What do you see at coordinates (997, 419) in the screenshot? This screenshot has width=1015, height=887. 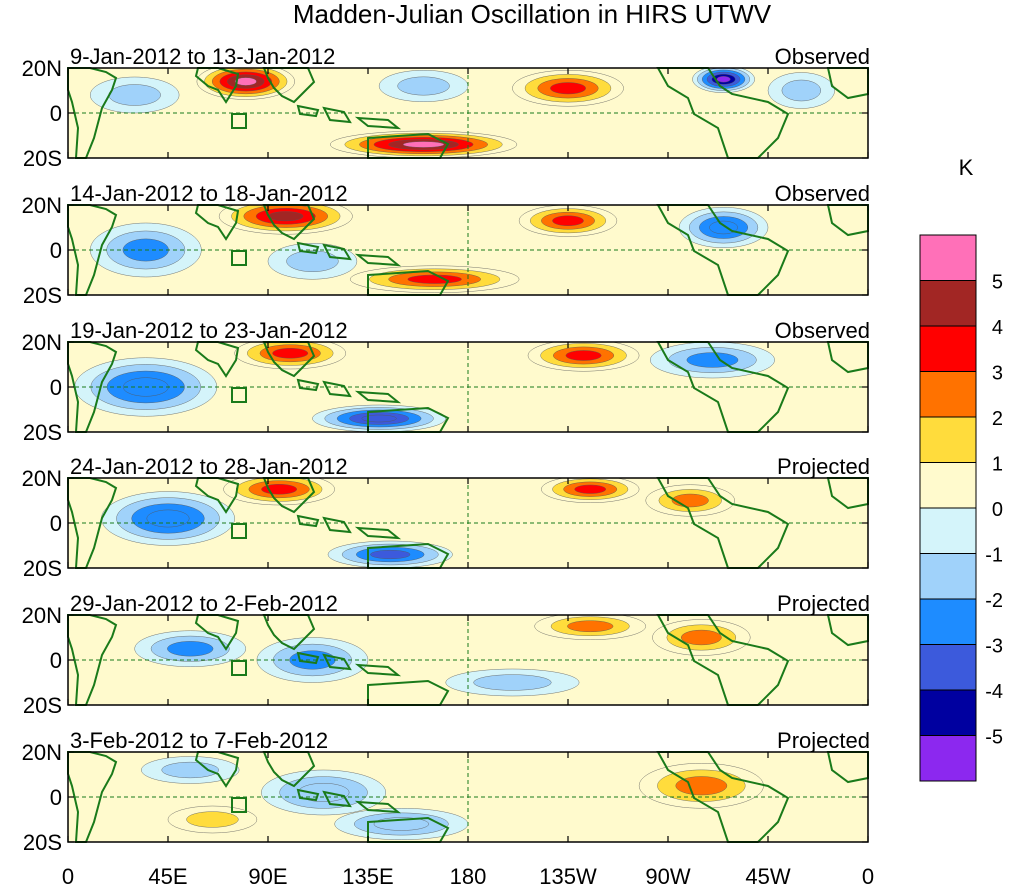 I see `colorbar-label: 2` at bounding box center [997, 419].